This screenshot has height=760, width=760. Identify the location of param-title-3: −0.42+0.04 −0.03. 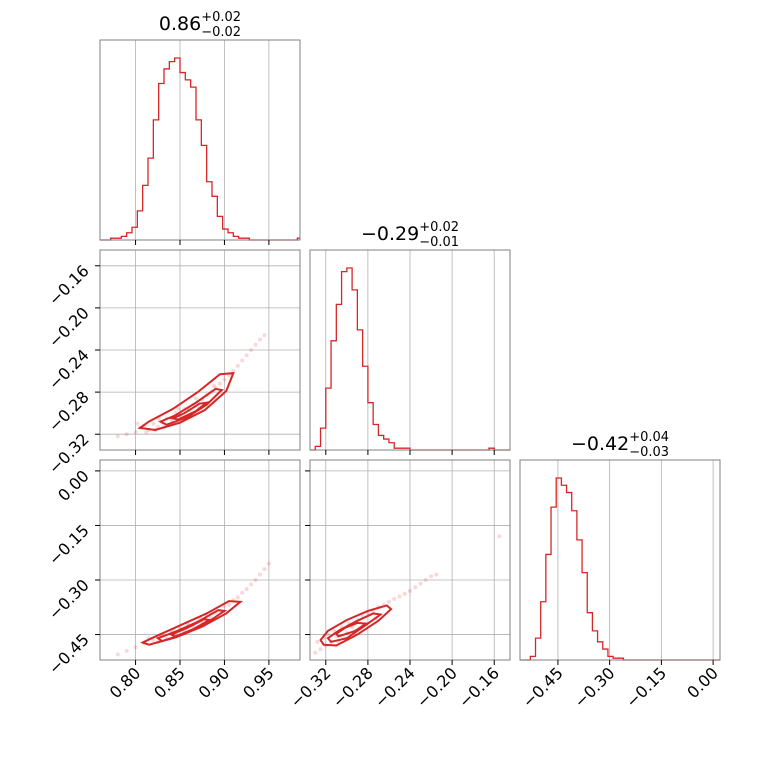
(620, 445).